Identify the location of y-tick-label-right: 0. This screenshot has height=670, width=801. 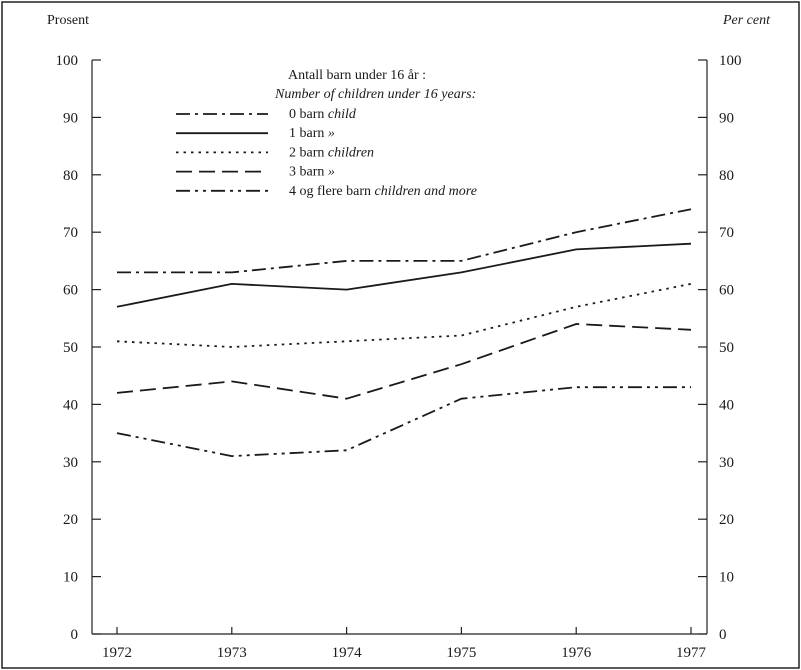
(723, 635).